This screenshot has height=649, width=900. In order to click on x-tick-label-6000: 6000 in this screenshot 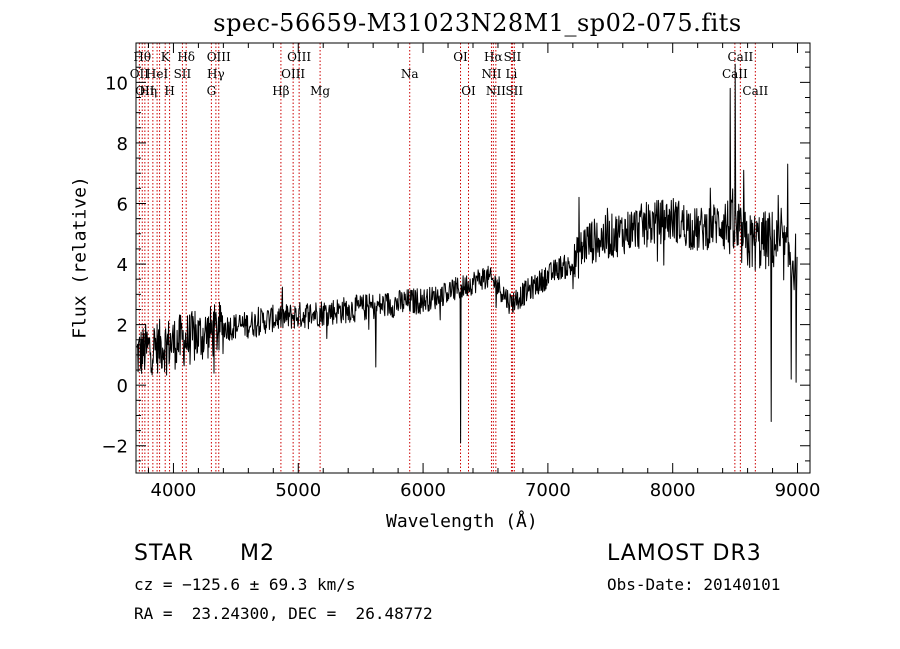, I will do `click(423, 490)`.